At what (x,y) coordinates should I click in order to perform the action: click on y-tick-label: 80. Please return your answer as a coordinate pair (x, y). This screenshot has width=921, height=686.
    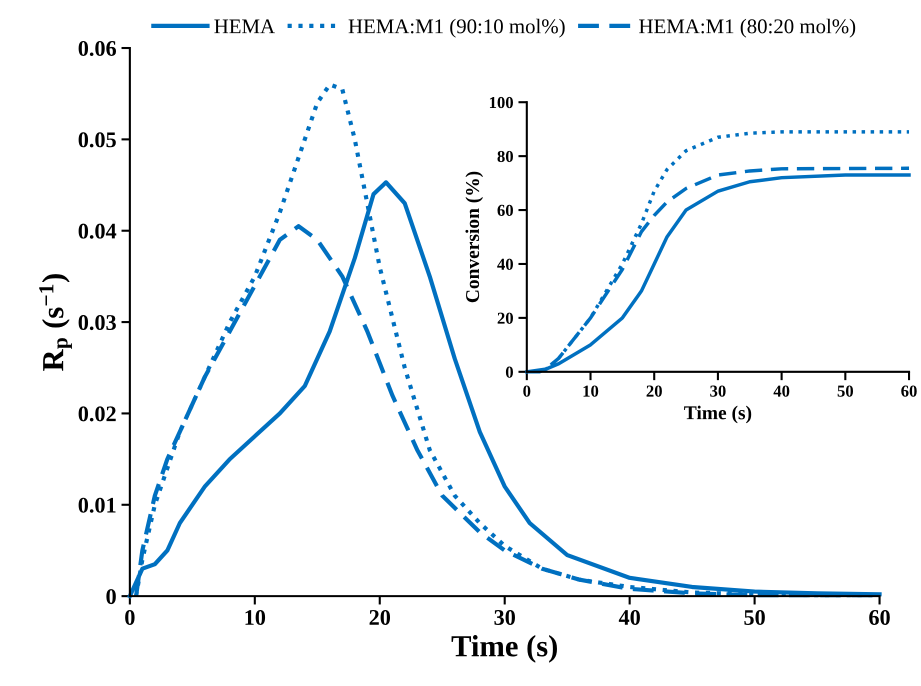
    Looking at the image, I should click on (505, 156).